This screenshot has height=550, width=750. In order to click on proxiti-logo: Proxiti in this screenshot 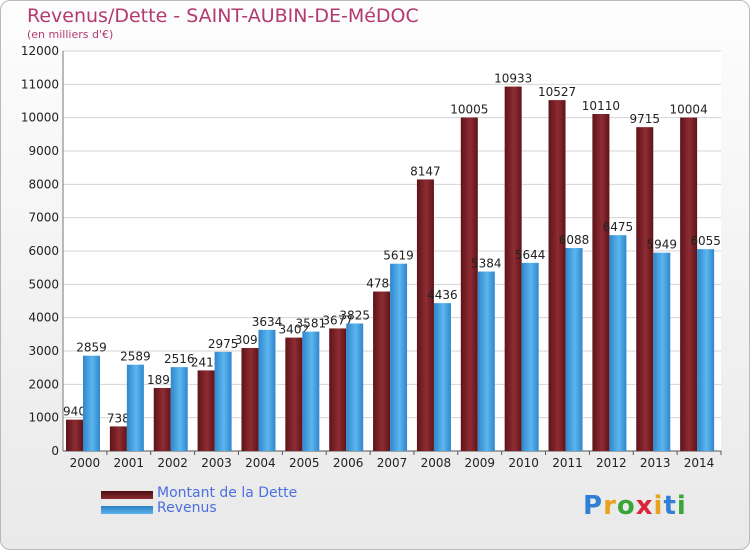, I will do `click(635, 506)`.